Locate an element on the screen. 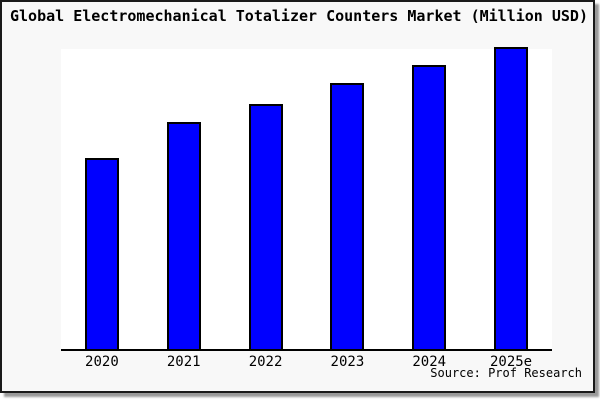 The width and height of the screenshot is (600, 400). x-tick-label-2023: 2023 is located at coordinates (347, 362).